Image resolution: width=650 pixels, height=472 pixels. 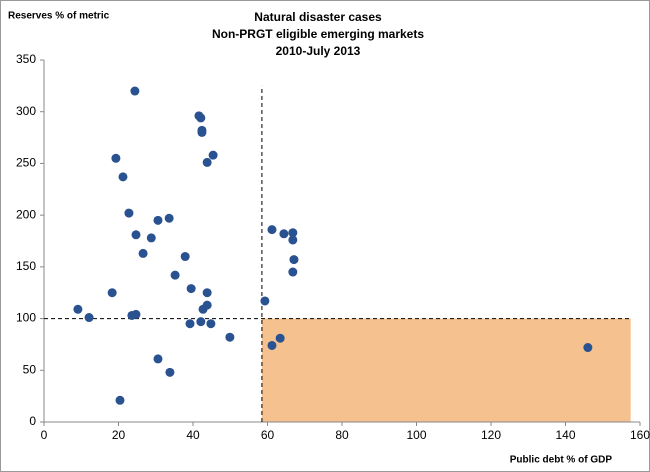 I want to click on chart-title: Natural disaster cases, so click(x=318, y=17).